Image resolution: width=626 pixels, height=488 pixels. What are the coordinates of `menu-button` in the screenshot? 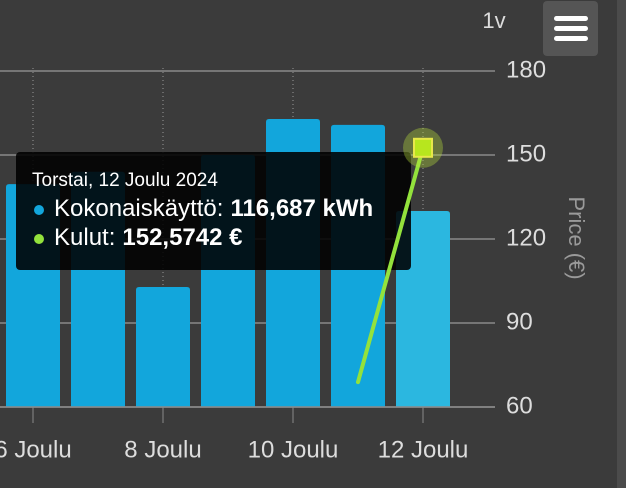 It's located at (570, 28).